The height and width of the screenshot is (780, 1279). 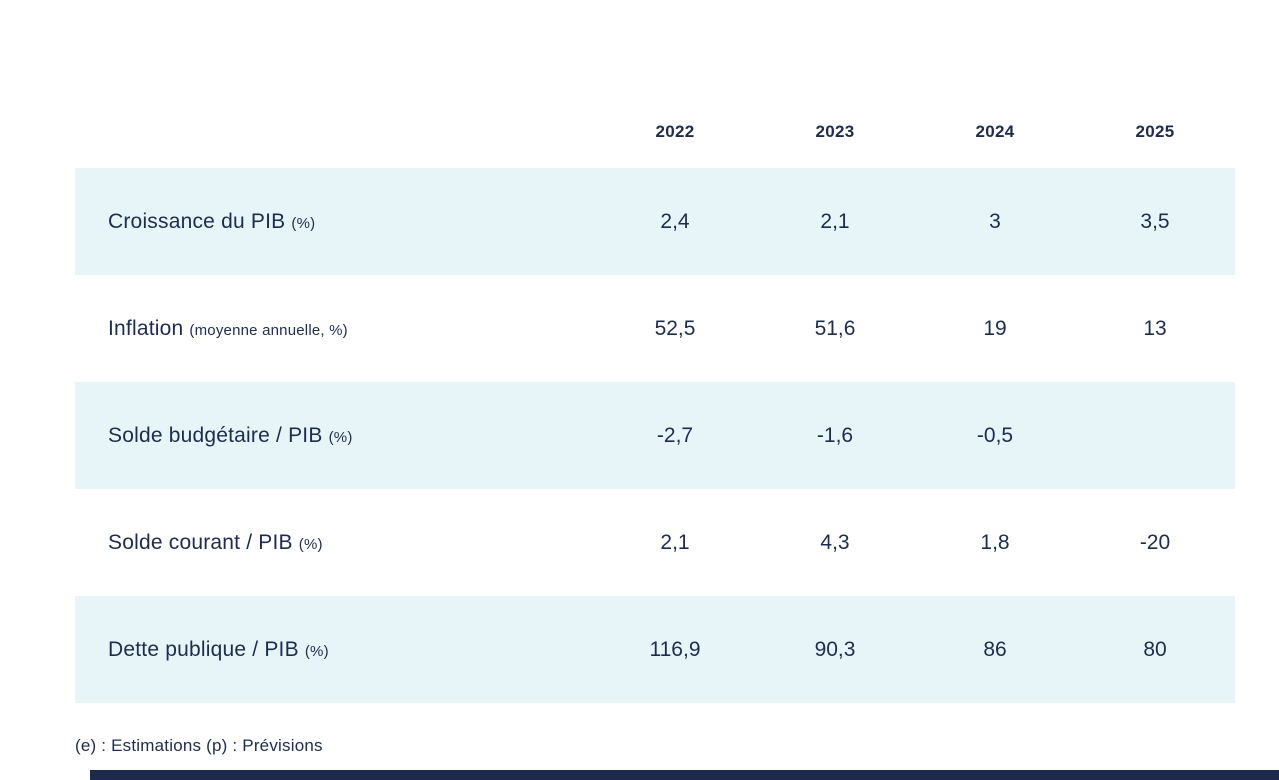 I want to click on cell-value: 3,5, so click(x=1155, y=221).